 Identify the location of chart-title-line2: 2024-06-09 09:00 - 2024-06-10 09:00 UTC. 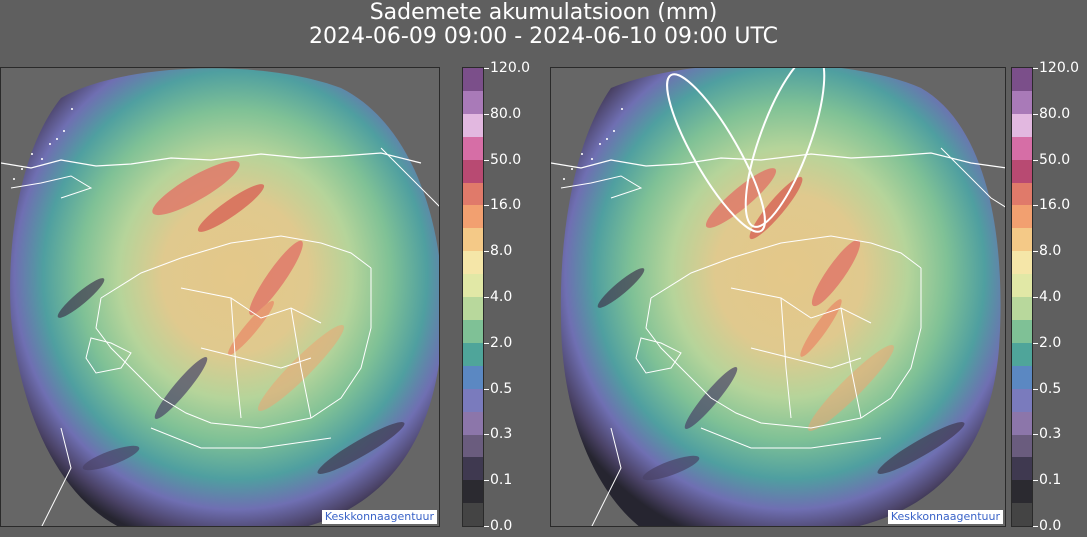
(543, 36).